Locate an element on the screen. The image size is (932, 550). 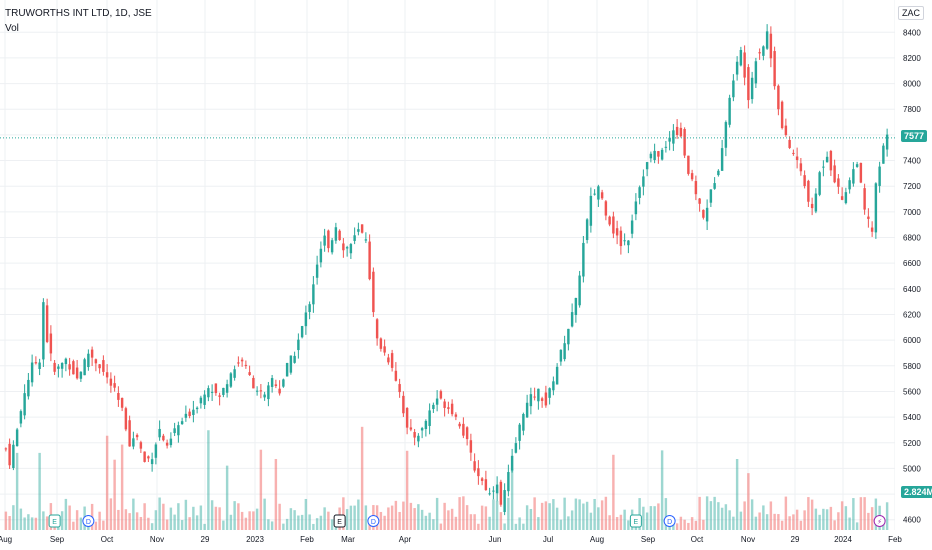
time-tick-label: Oct is located at coordinates (697, 539).